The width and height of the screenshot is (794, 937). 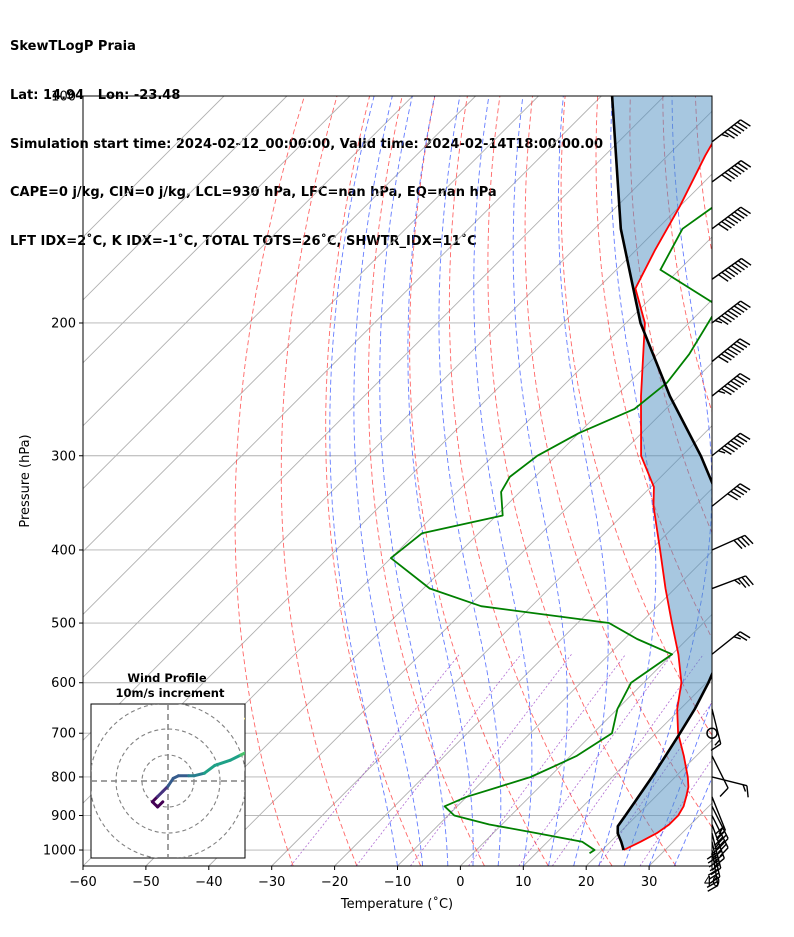 I want to click on y-tick-label: 900, so click(x=63, y=816).